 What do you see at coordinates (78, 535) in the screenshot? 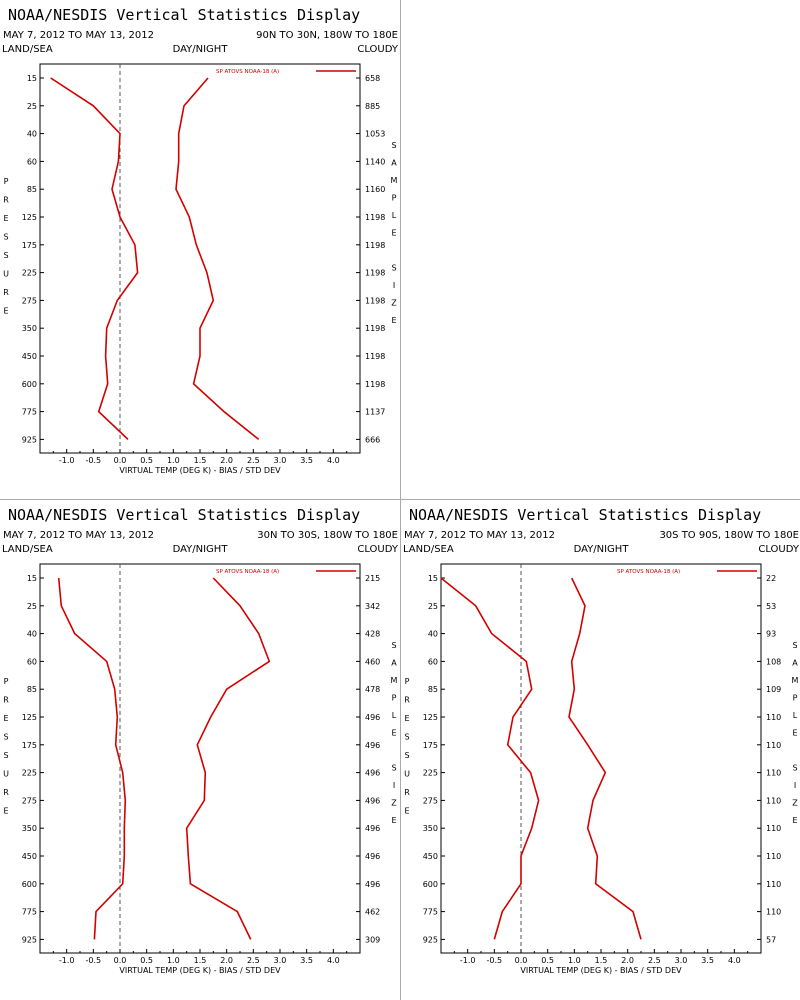
I see `date-range: MAY 7, 2012 TO MAY 13, 2012` at bounding box center [78, 535].